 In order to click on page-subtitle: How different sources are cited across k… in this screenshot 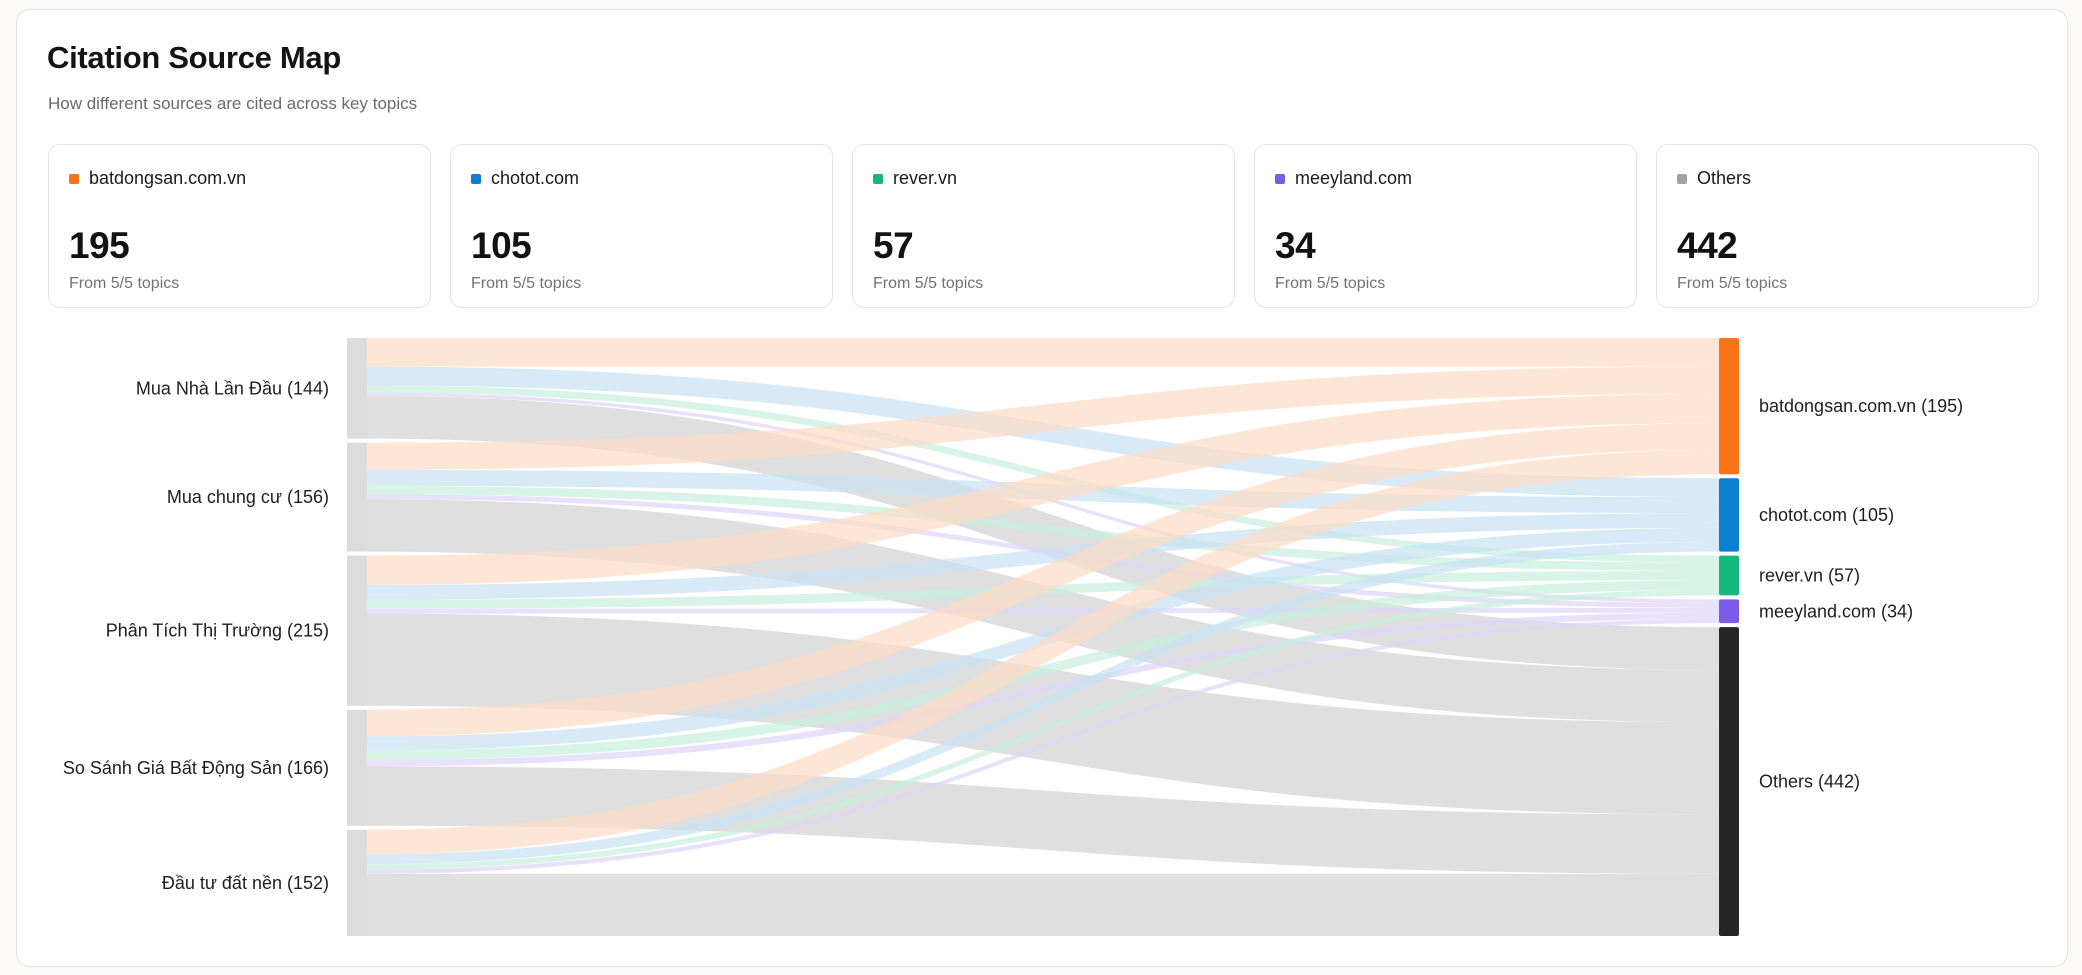, I will do `click(233, 103)`.